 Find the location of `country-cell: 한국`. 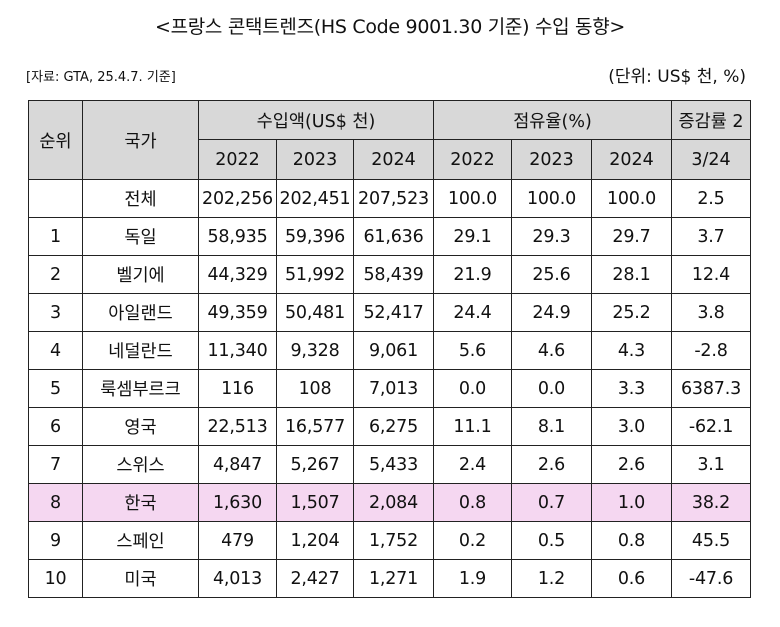

country-cell: 한국 is located at coordinates (140, 502).